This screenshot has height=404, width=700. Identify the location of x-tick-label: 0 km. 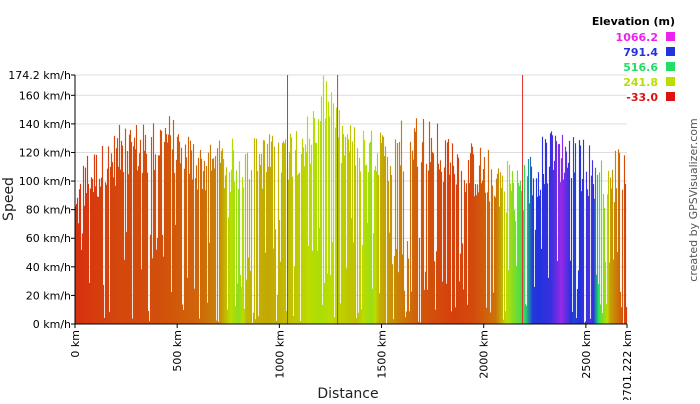
(75, 344).